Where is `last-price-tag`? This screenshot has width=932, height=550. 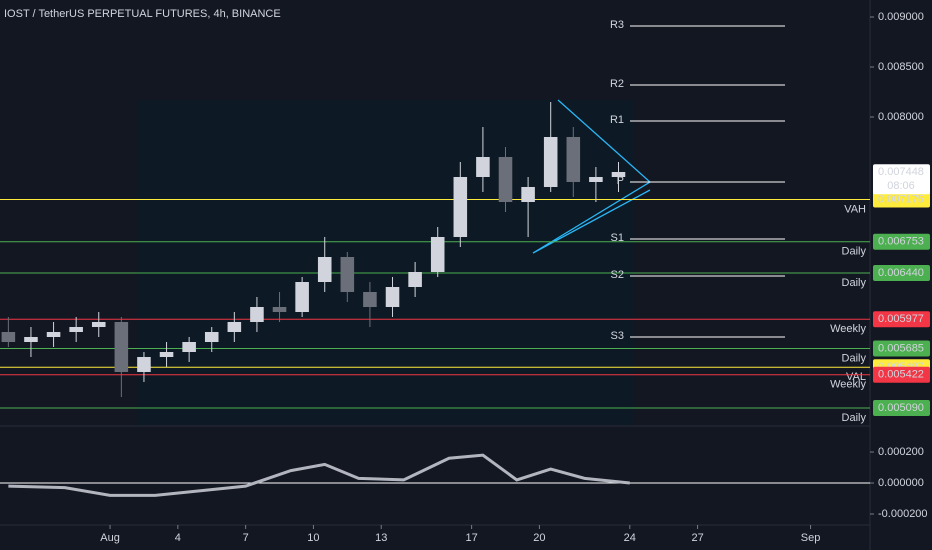
last-price-tag is located at coordinates (901, 179).